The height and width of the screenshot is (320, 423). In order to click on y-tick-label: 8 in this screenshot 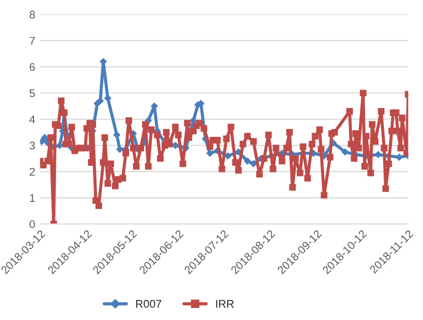, I will do `click(32, 14)`.